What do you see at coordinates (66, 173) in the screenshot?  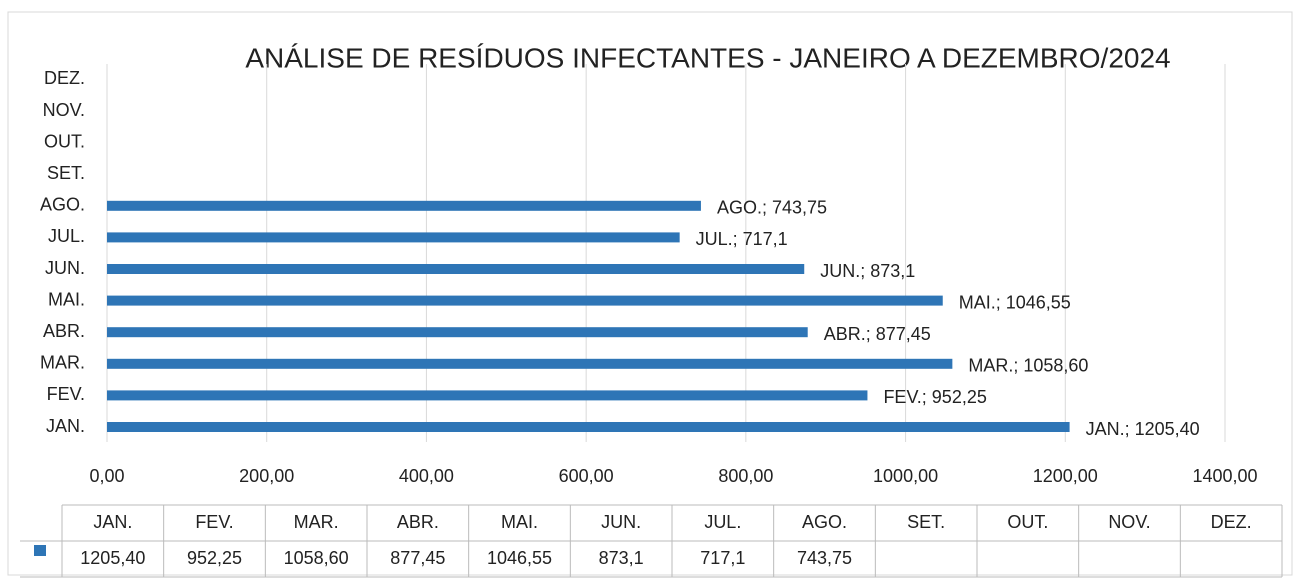 I see `y-tick-label: SET.` at bounding box center [66, 173].